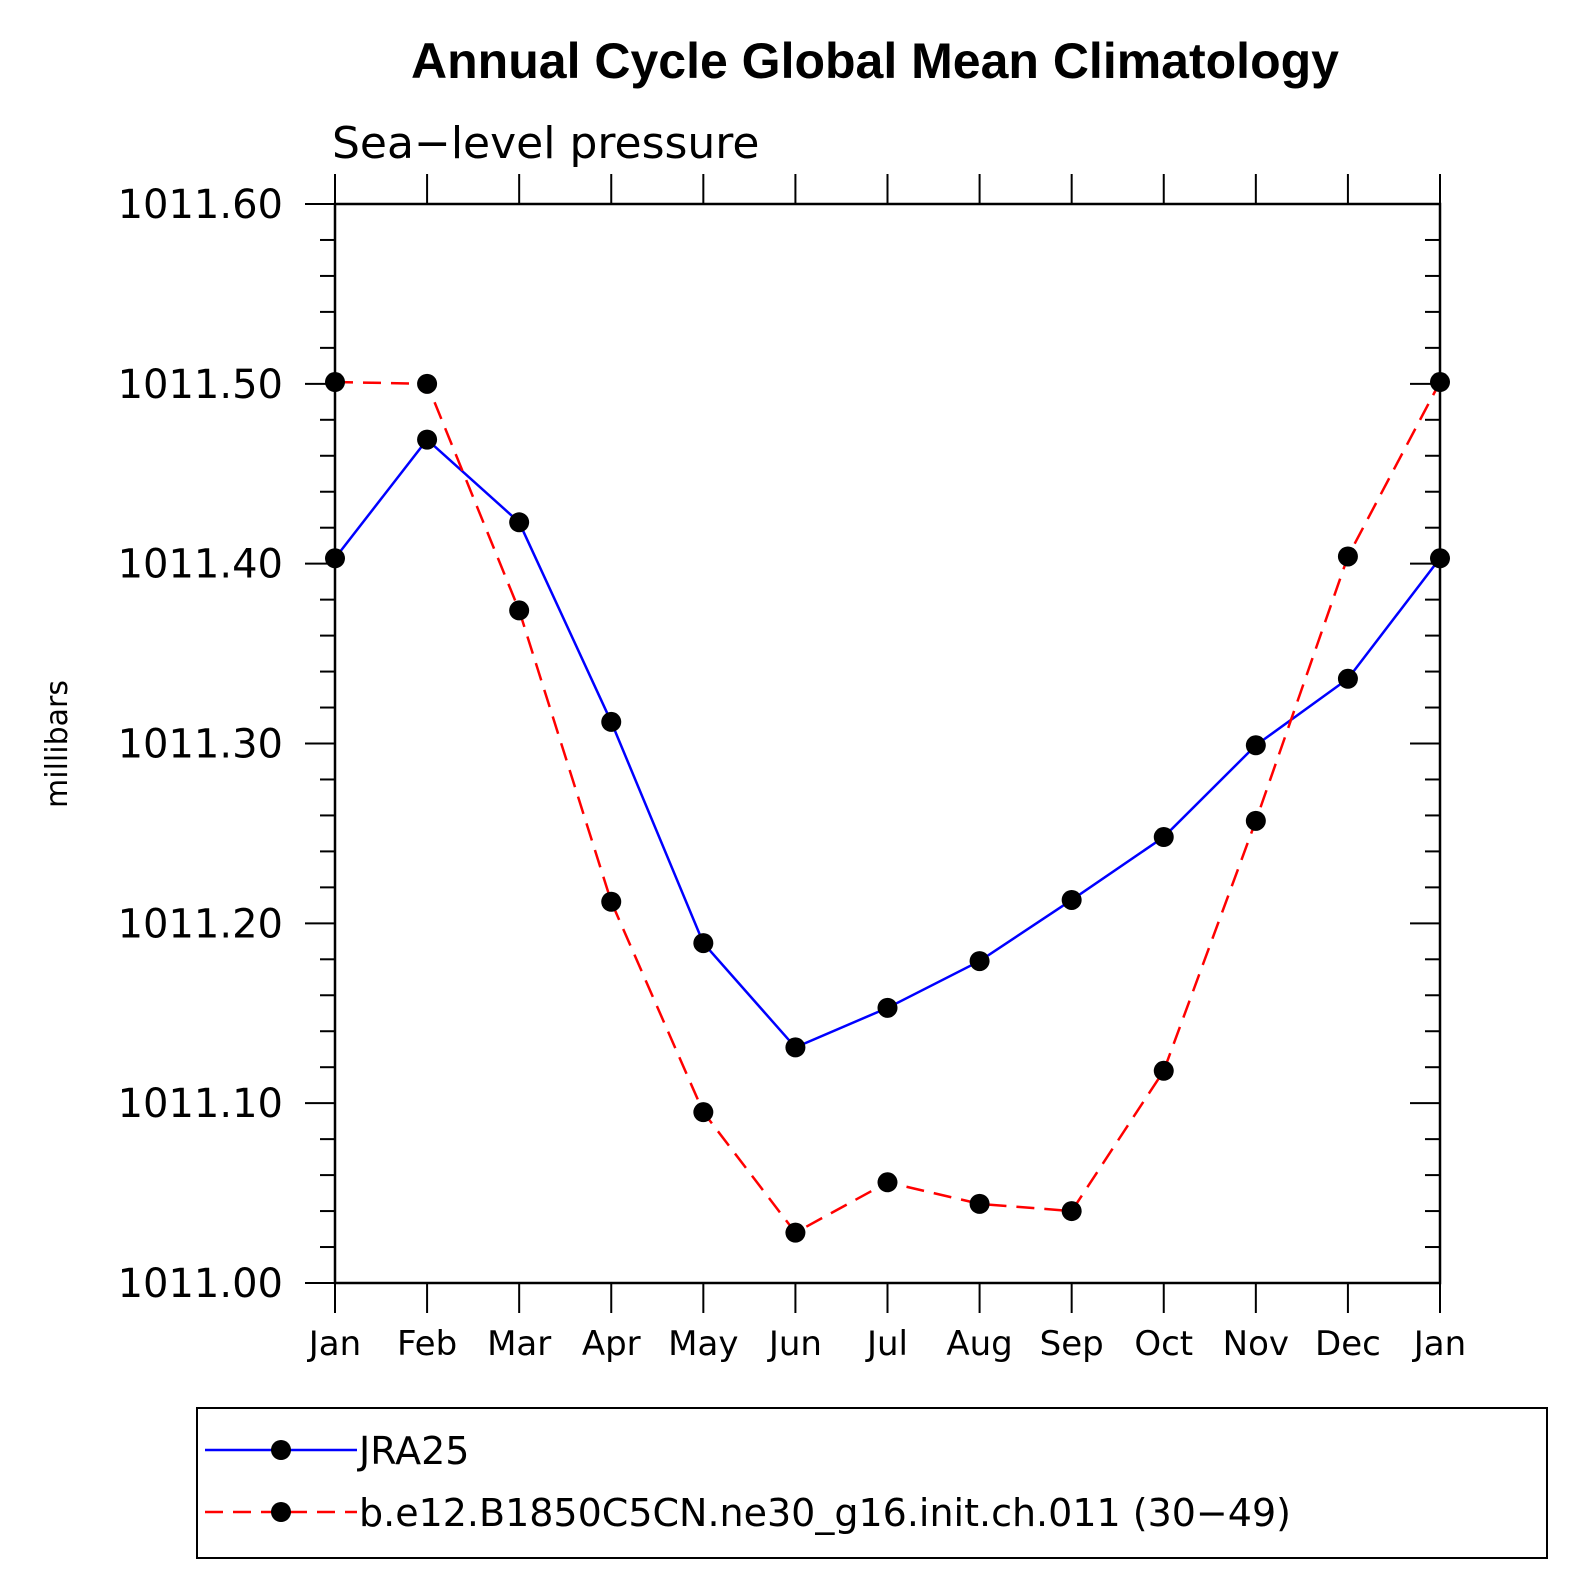  What do you see at coordinates (875, 61) in the screenshot?
I see `chart-title: Annual Cycle Global Mean Climatology` at bounding box center [875, 61].